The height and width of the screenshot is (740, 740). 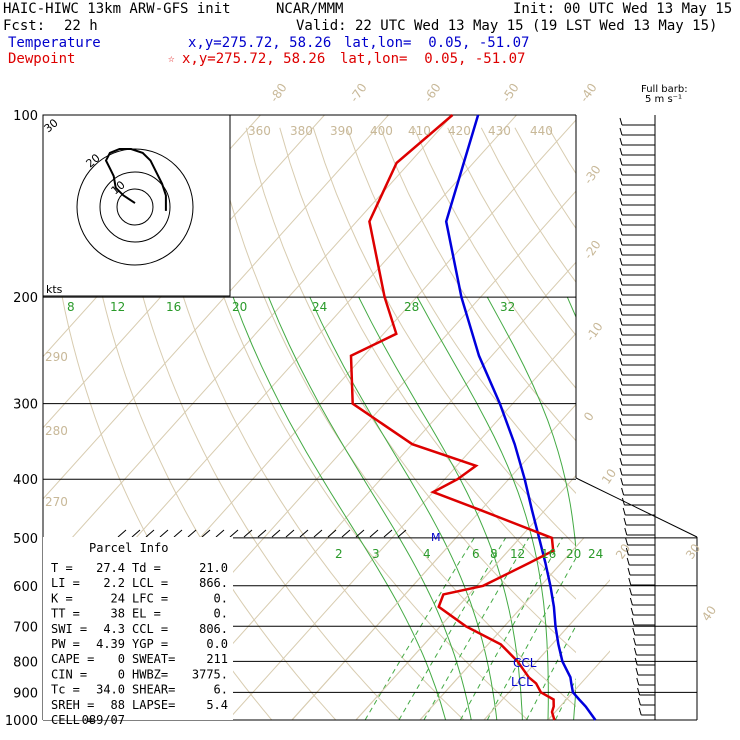 What do you see at coordinates (21, 721) in the screenshot?
I see `pressure-tick-label: 1000` at bounding box center [21, 721].